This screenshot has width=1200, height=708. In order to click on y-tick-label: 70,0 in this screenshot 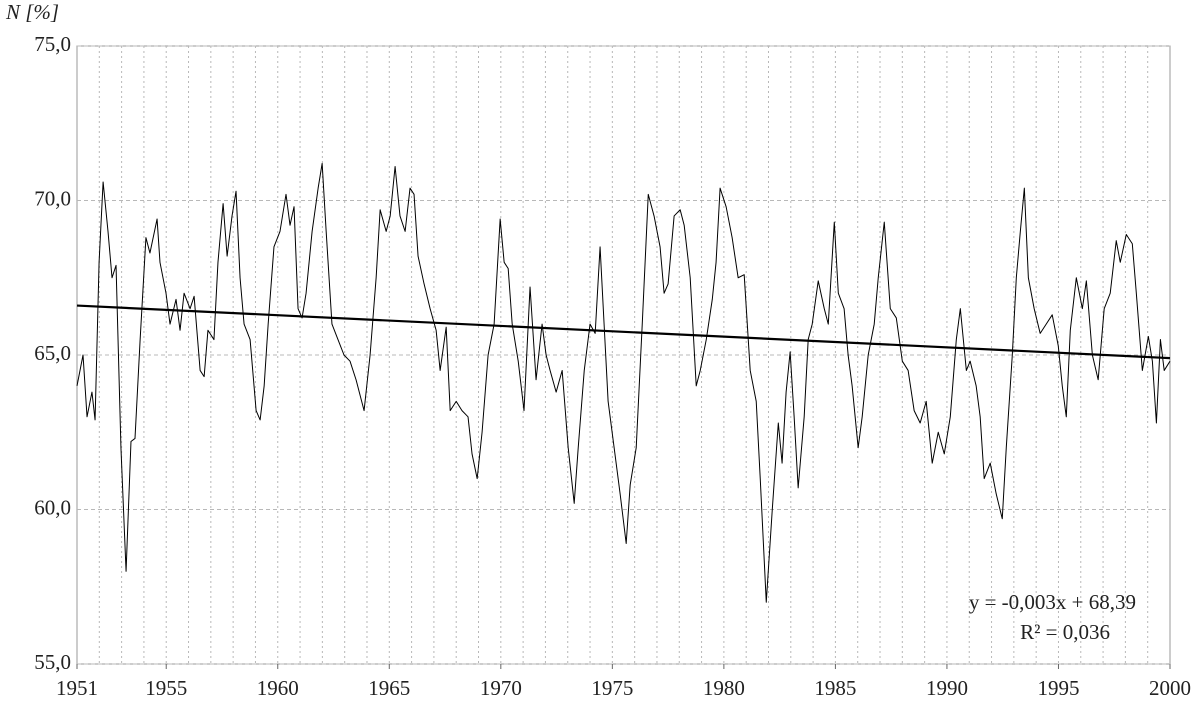, I will do `click(52, 198)`.